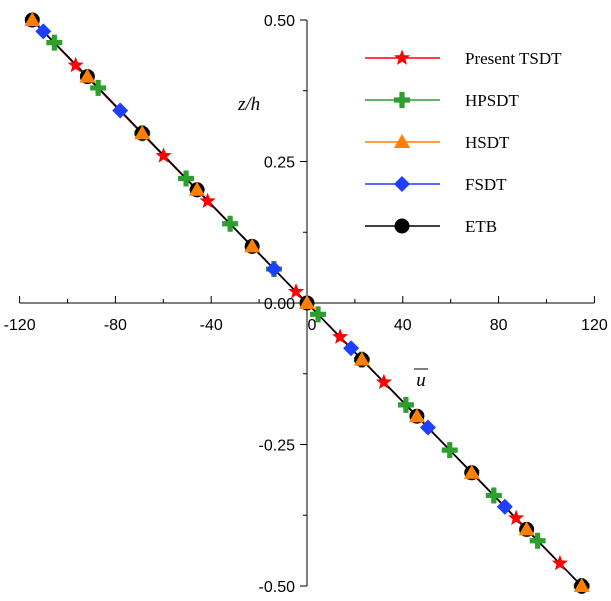  Describe the element at coordinates (279, 163) in the screenshot. I see `y-tick-label: 0.25` at that location.